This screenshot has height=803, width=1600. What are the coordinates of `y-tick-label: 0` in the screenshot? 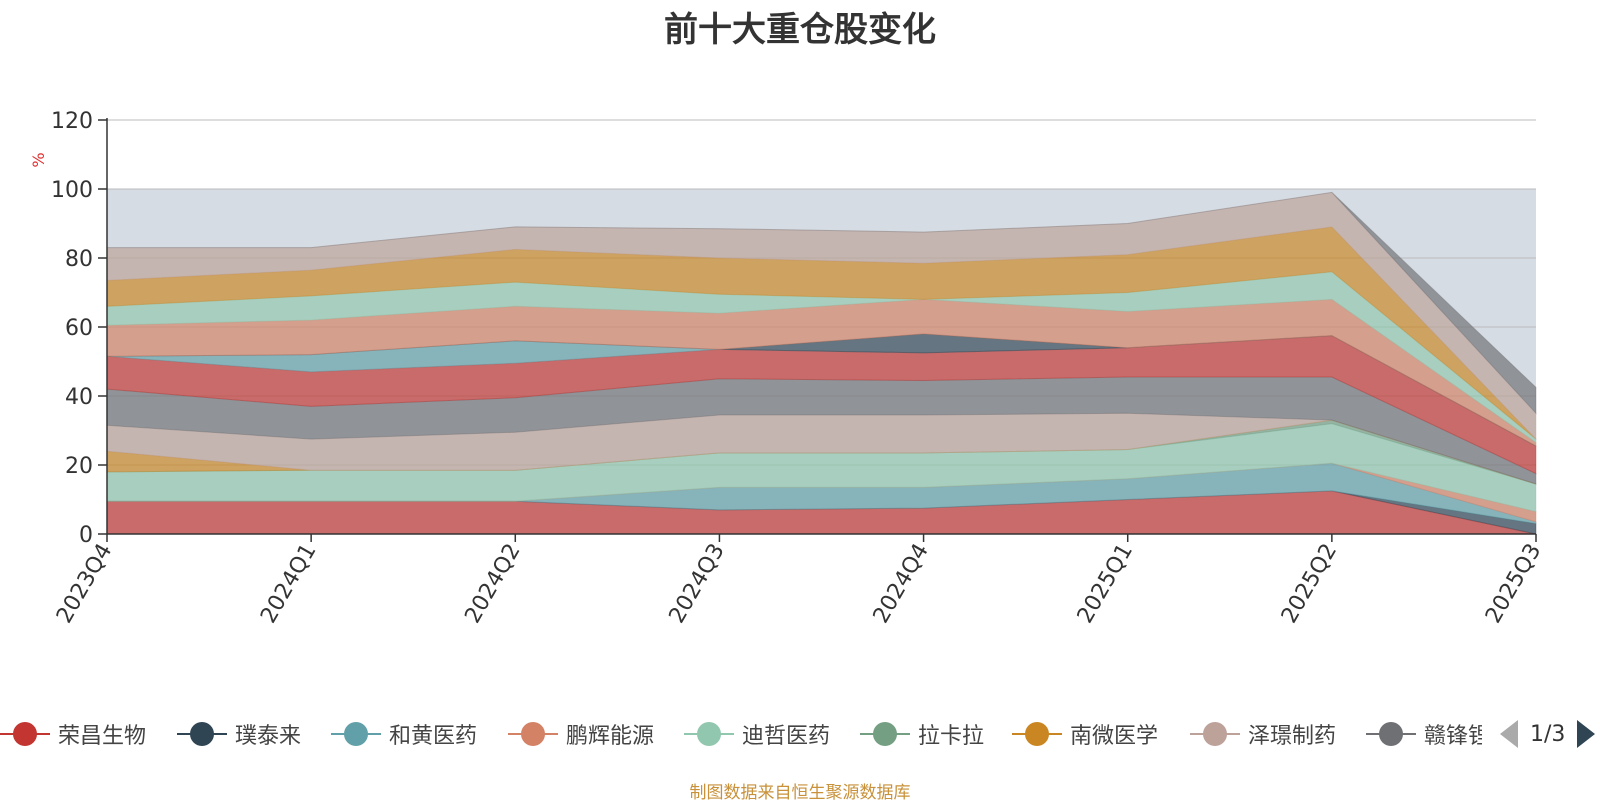 It's located at (86, 535).